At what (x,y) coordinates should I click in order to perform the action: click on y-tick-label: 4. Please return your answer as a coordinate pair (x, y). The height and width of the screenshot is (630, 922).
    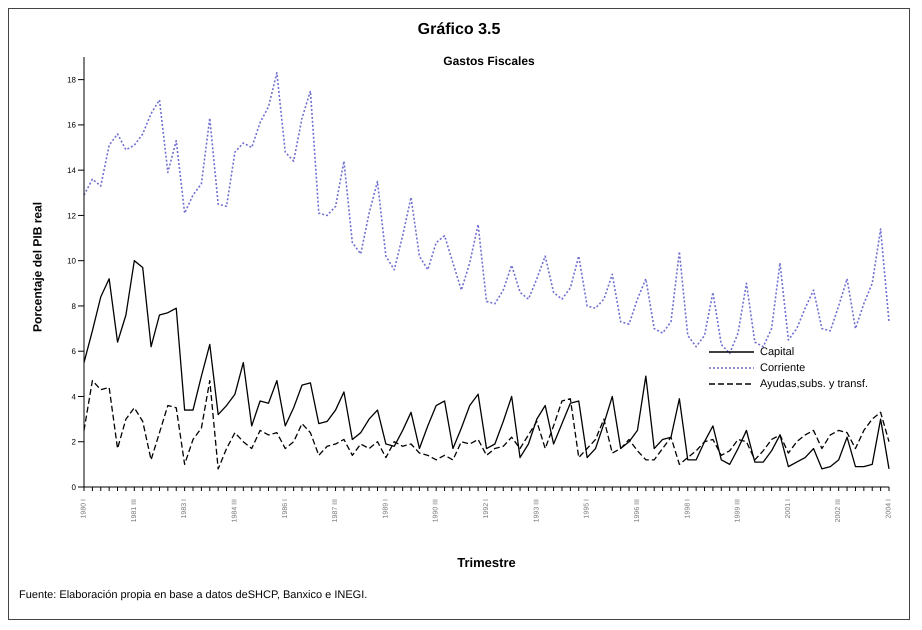
    Looking at the image, I should click on (74, 397).